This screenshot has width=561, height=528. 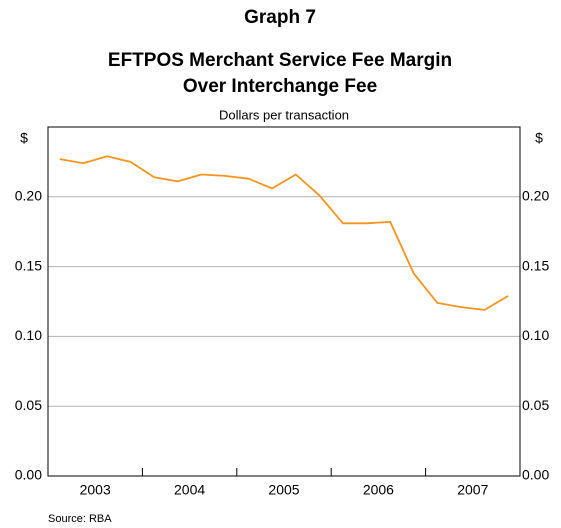 What do you see at coordinates (378, 490) in the screenshot?
I see `x-tick-label: 2006` at bounding box center [378, 490].